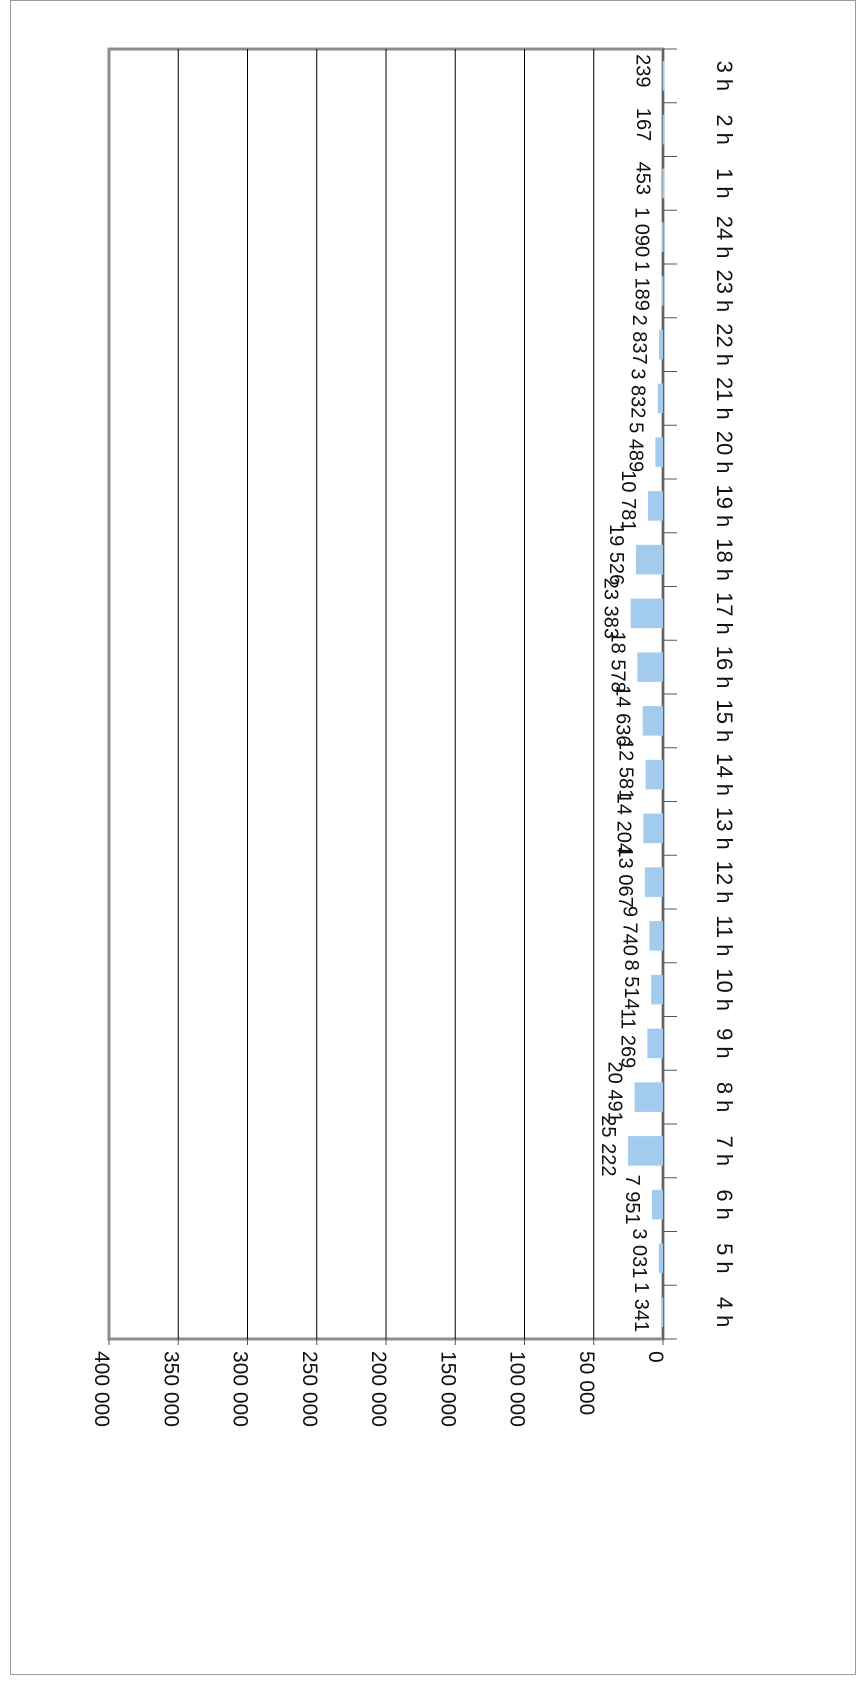 Image resolution: width=868 pixels, height=1683 pixels. Describe the element at coordinates (724, 76) in the screenshot. I see `category-label: 3 h` at that location.